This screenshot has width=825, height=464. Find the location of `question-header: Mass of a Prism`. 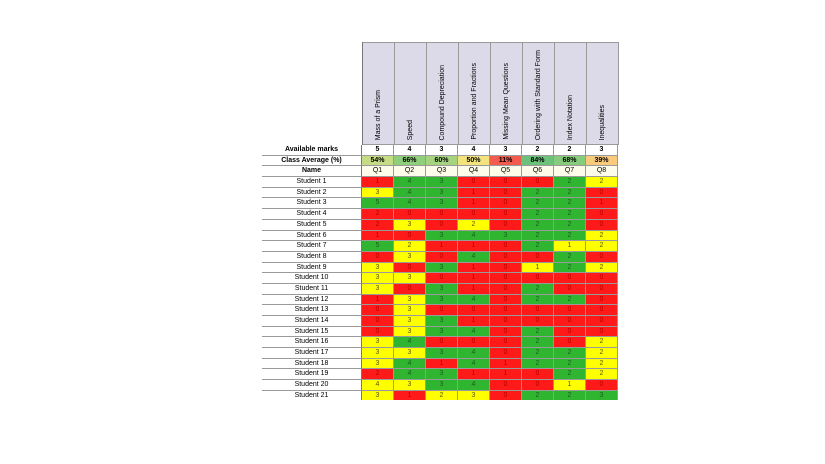

question-header: Mass of a Prism is located at coordinates (379, 93).